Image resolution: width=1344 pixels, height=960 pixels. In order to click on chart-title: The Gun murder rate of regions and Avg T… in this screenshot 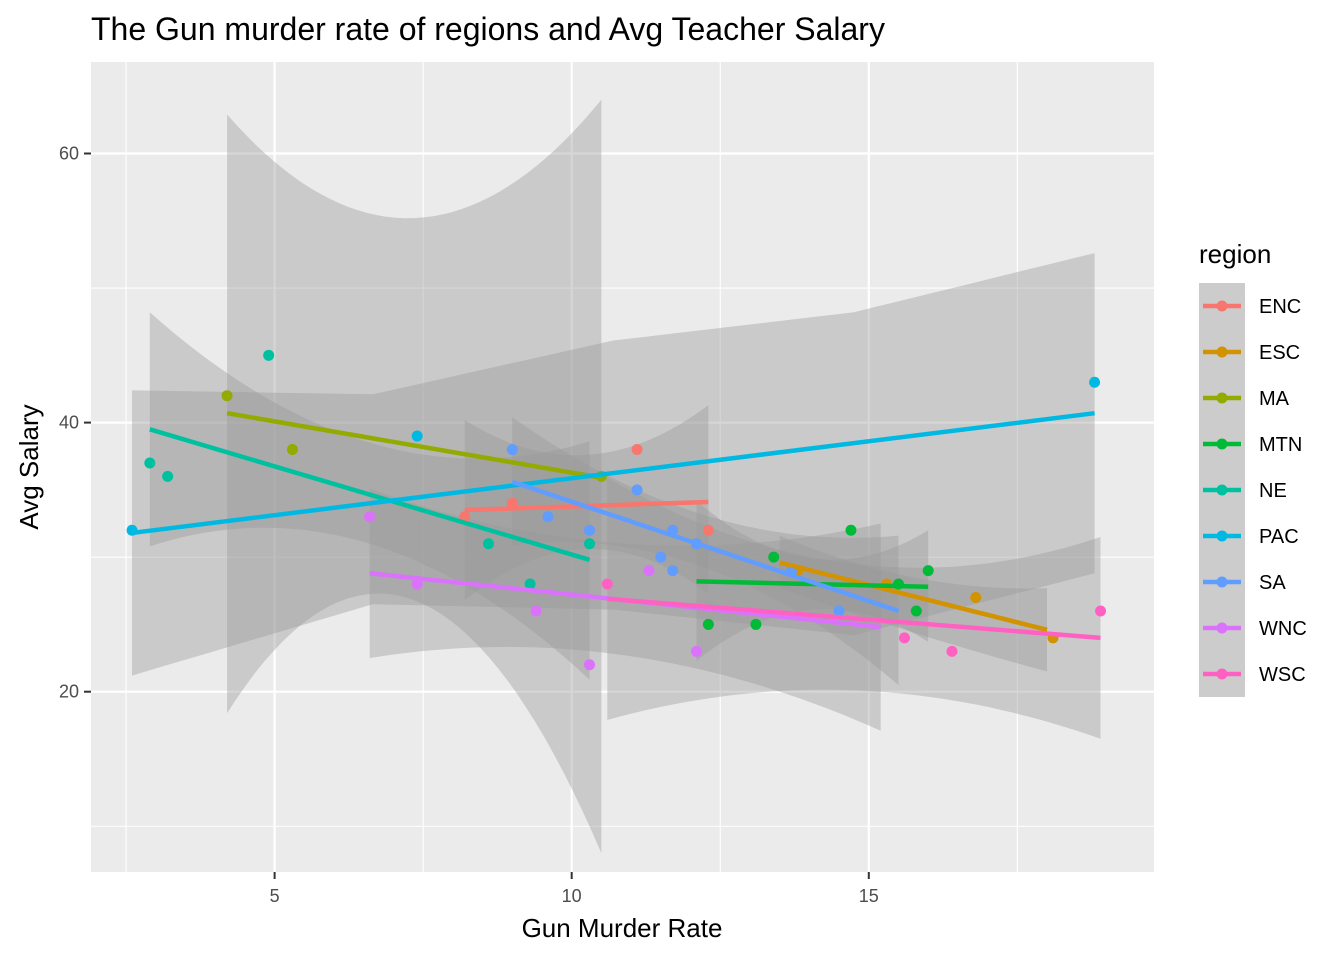, I will do `click(488, 29)`.